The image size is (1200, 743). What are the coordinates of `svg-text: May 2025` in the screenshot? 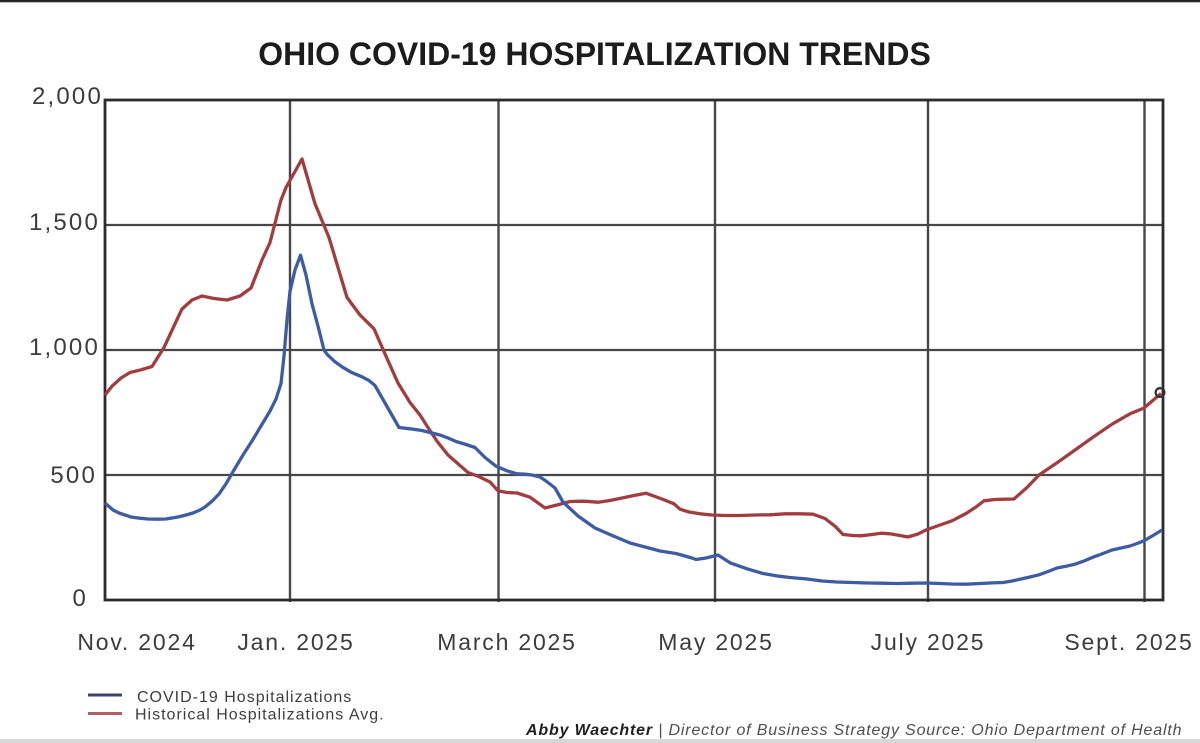 It's located at (715, 642).